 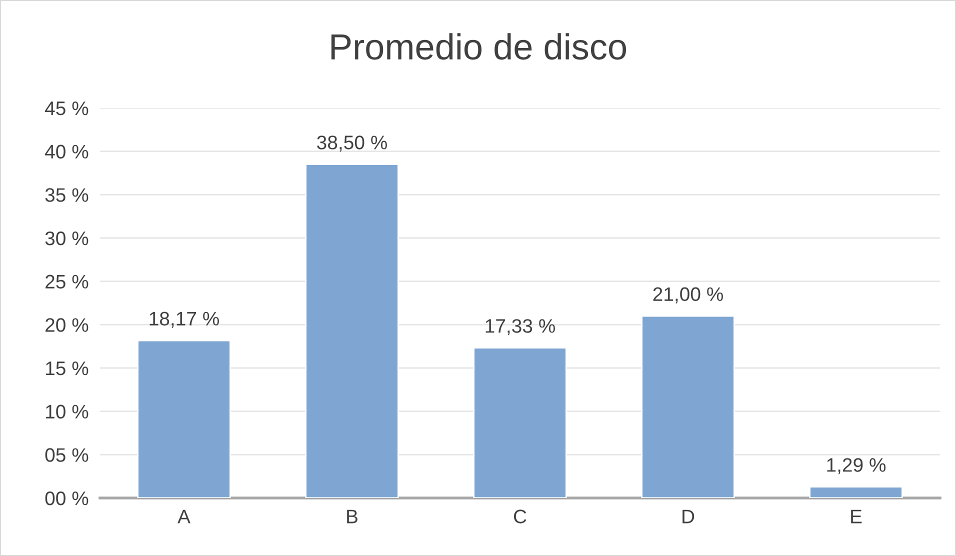 What do you see at coordinates (856, 466) in the screenshot?
I see `data-label: 1,29 %` at bounding box center [856, 466].